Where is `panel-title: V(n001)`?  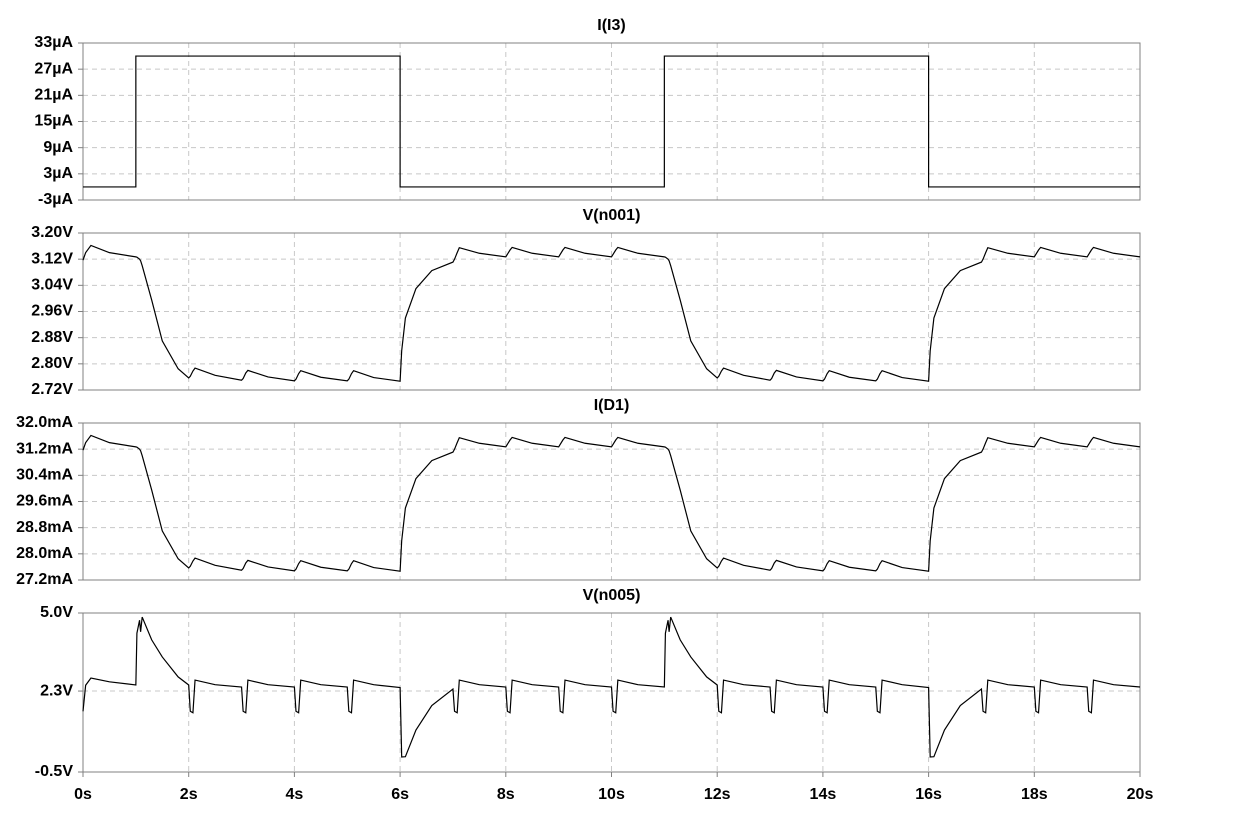
panel-title: V(n001) is located at coordinates (612, 215).